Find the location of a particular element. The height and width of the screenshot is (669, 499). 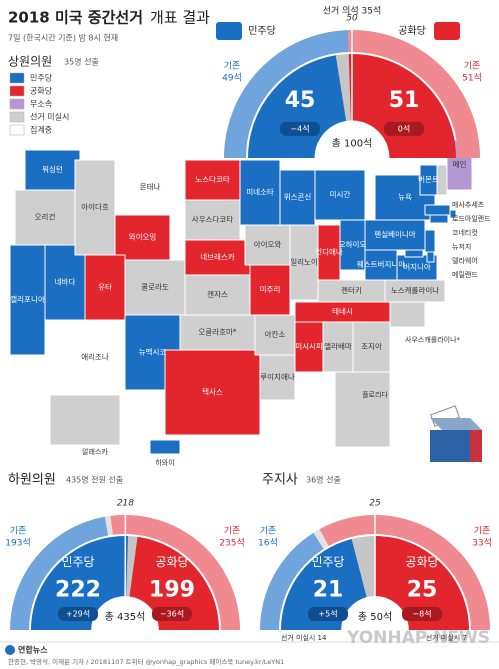

state-label: 아칸소 is located at coordinates (275, 334).